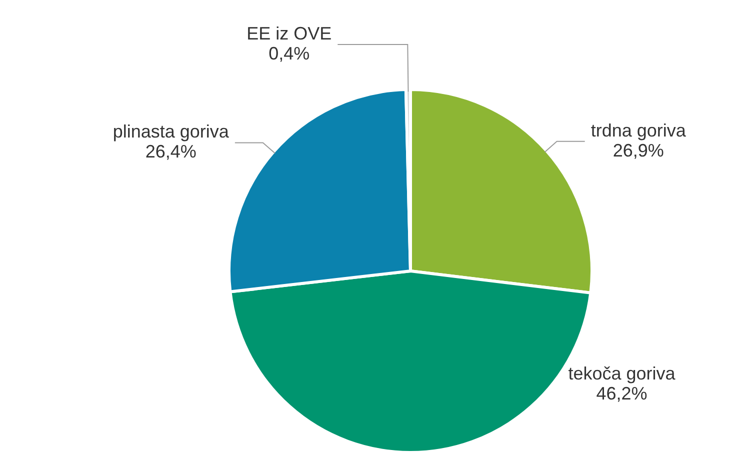 This screenshot has width=747, height=460. Describe the element at coordinates (622, 393) in the screenshot. I see `data-label: 46,2%` at that location.